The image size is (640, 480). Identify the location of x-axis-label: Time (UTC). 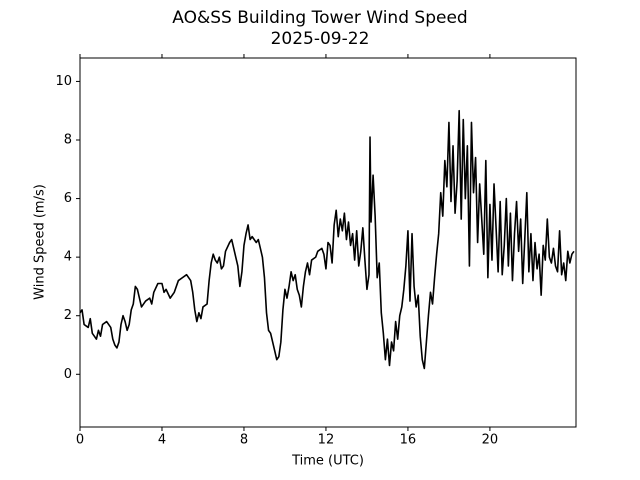
(327, 461).